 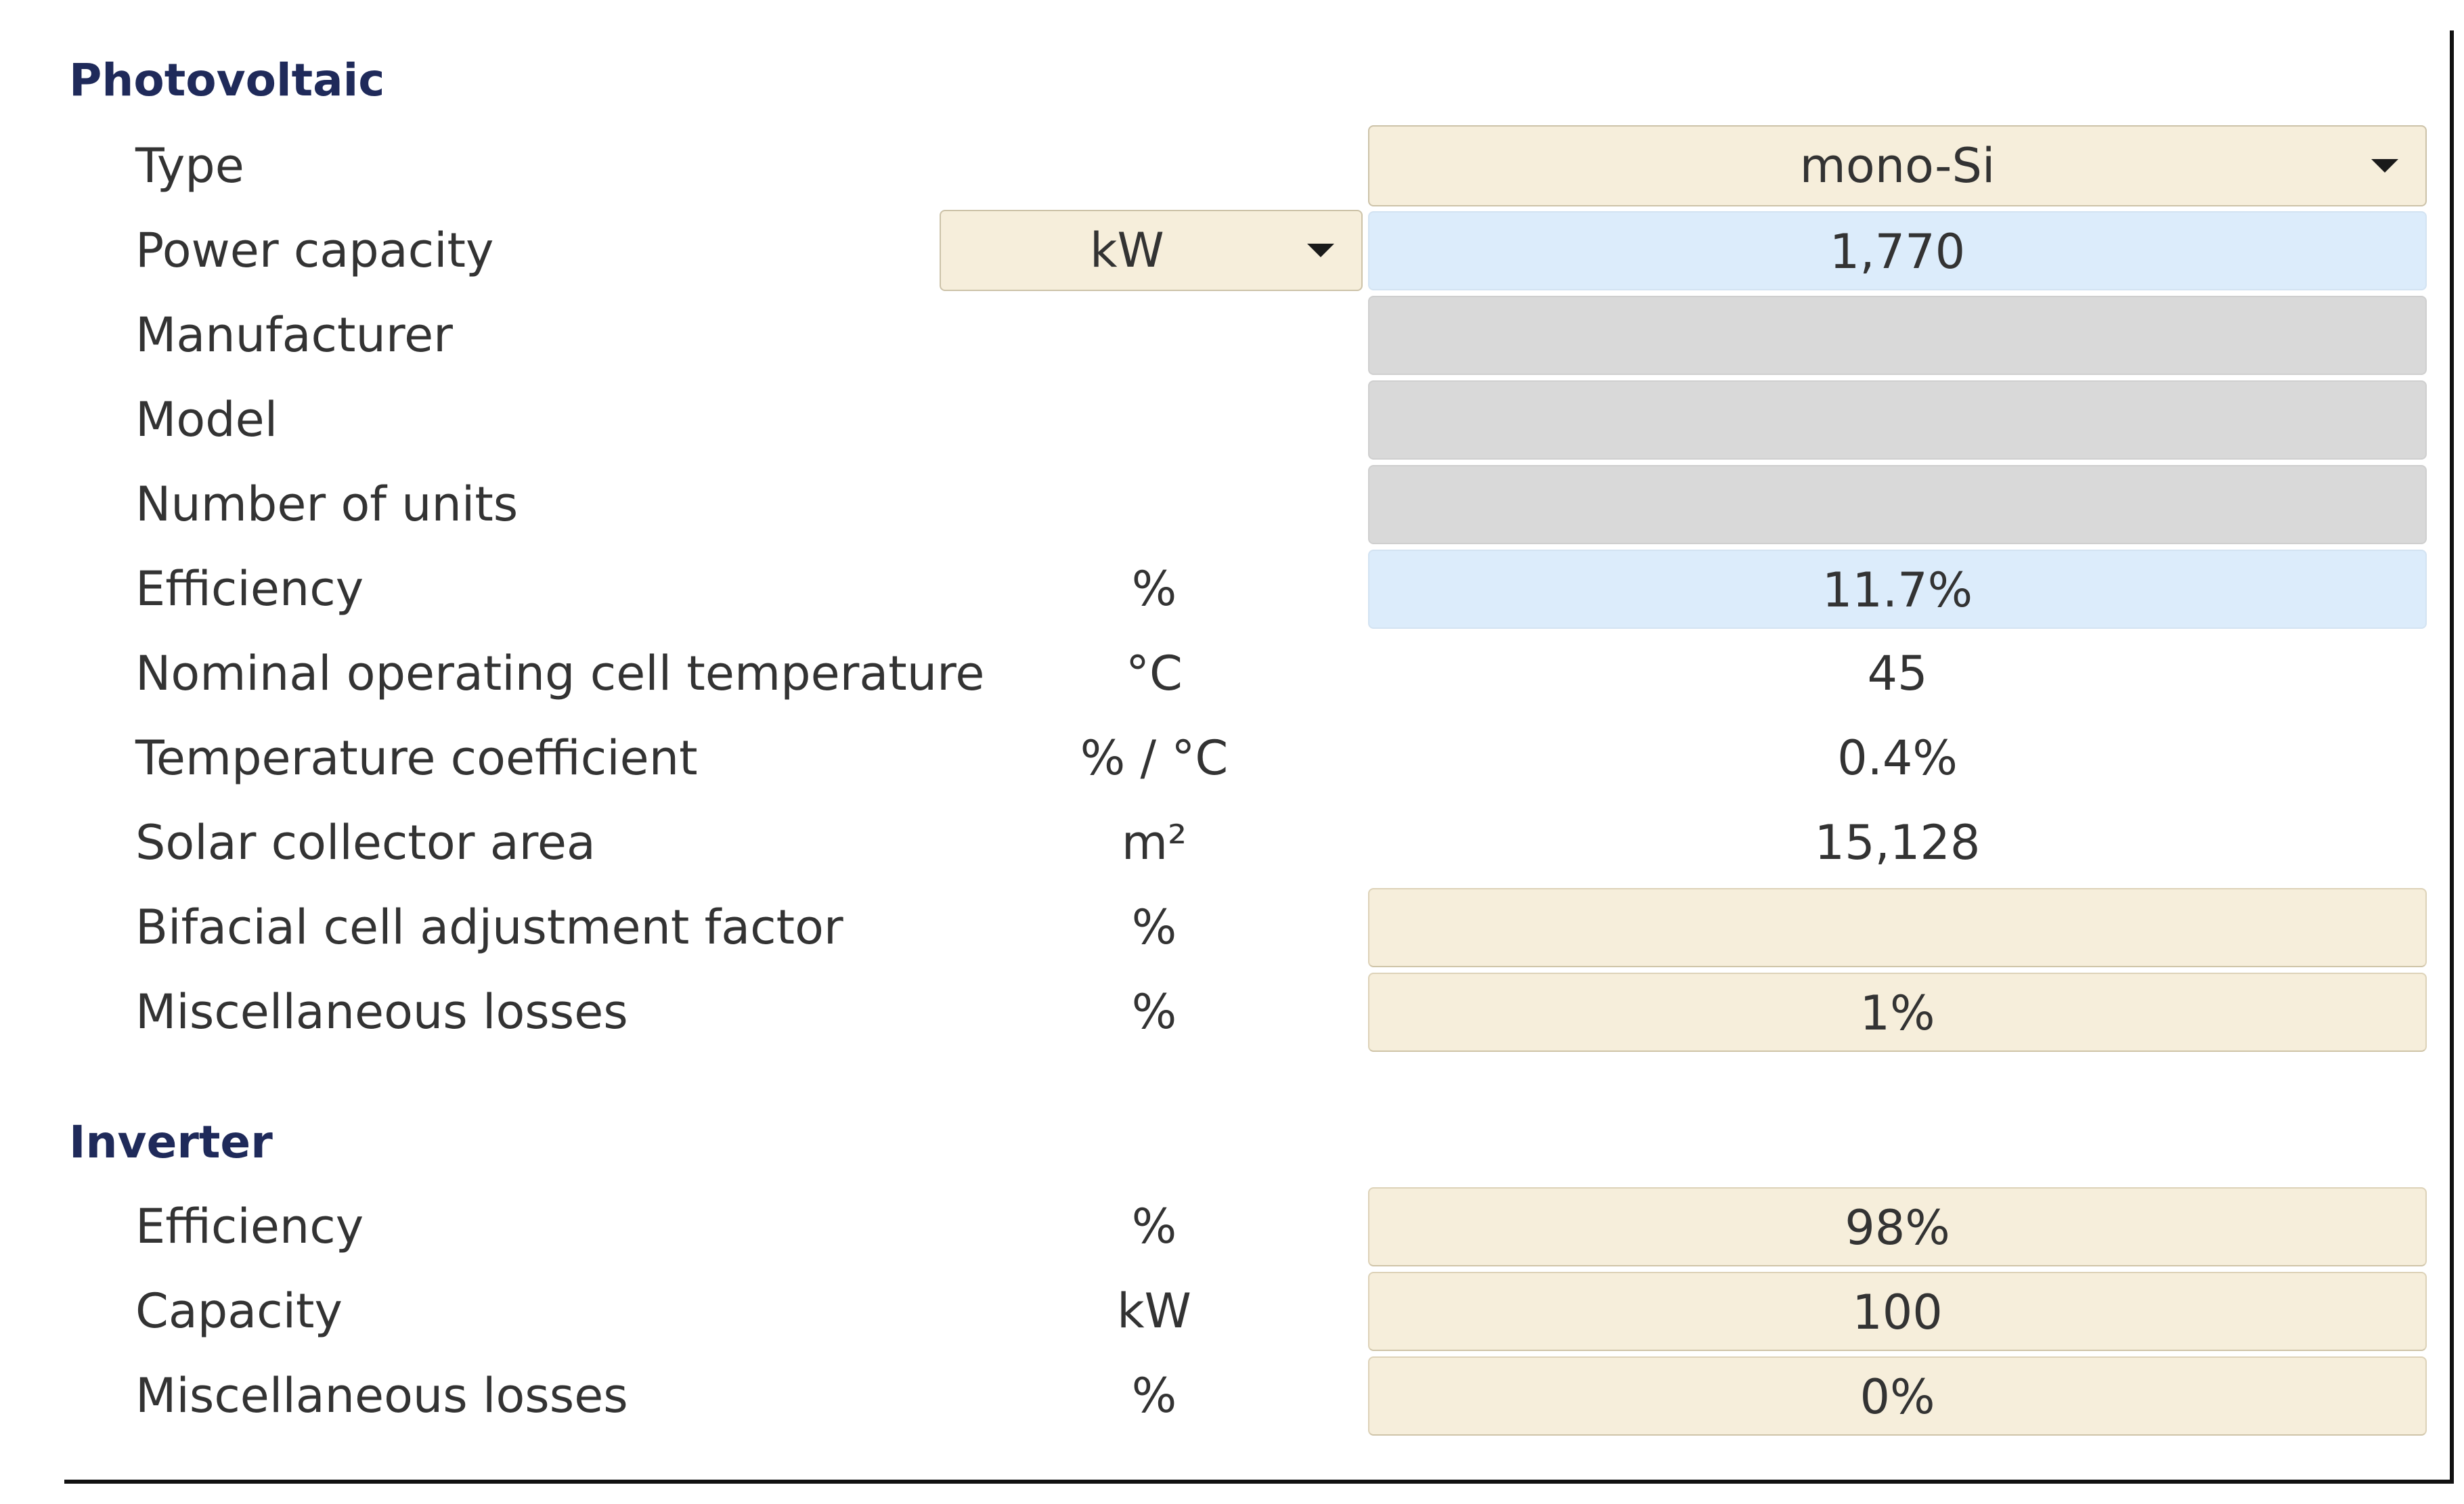 What do you see at coordinates (249, 1226) in the screenshot?
I see `inverter-efficiency-label: Efficiency` at bounding box center [249, 1226].